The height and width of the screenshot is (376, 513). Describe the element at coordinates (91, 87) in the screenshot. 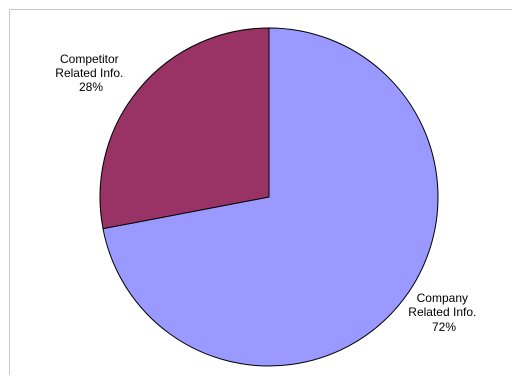

I see `label-competitor-percent: 28%` at that location.